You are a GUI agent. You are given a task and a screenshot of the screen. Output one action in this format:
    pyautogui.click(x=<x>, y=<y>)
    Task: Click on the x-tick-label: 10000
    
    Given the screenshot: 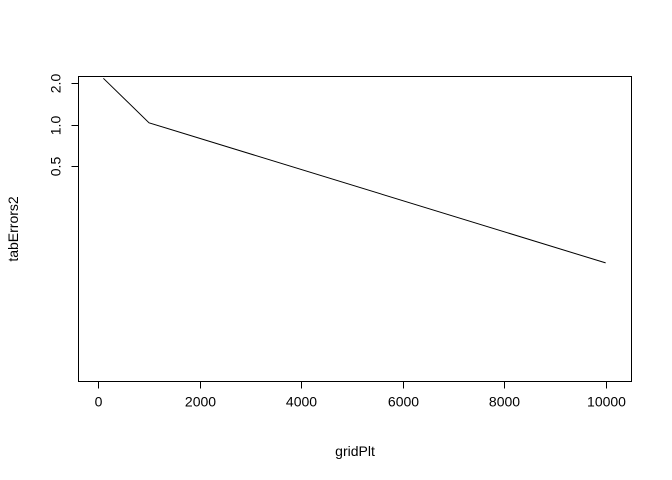 What is the action you would take?
    pyautogui.click(x=606, y=402)
    